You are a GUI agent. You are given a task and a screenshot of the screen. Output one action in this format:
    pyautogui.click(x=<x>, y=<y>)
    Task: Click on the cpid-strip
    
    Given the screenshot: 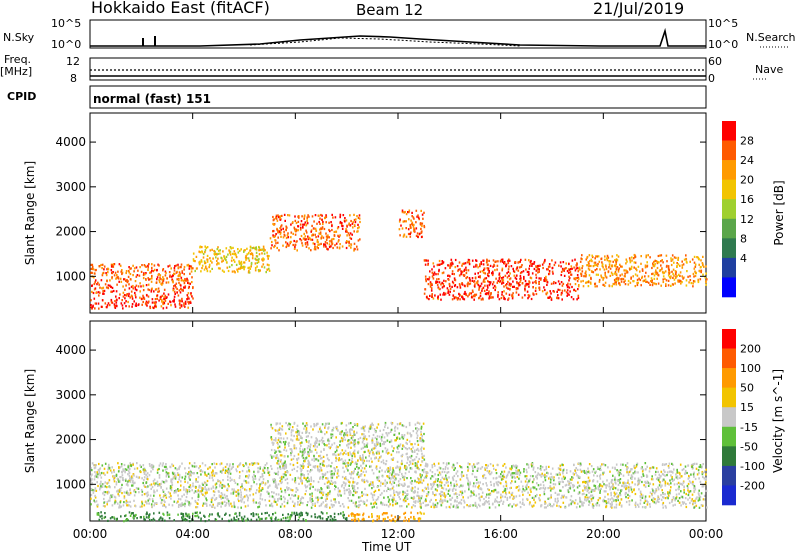 What is the action you would take?
    pyautogui.click(x=398, y=97)
    